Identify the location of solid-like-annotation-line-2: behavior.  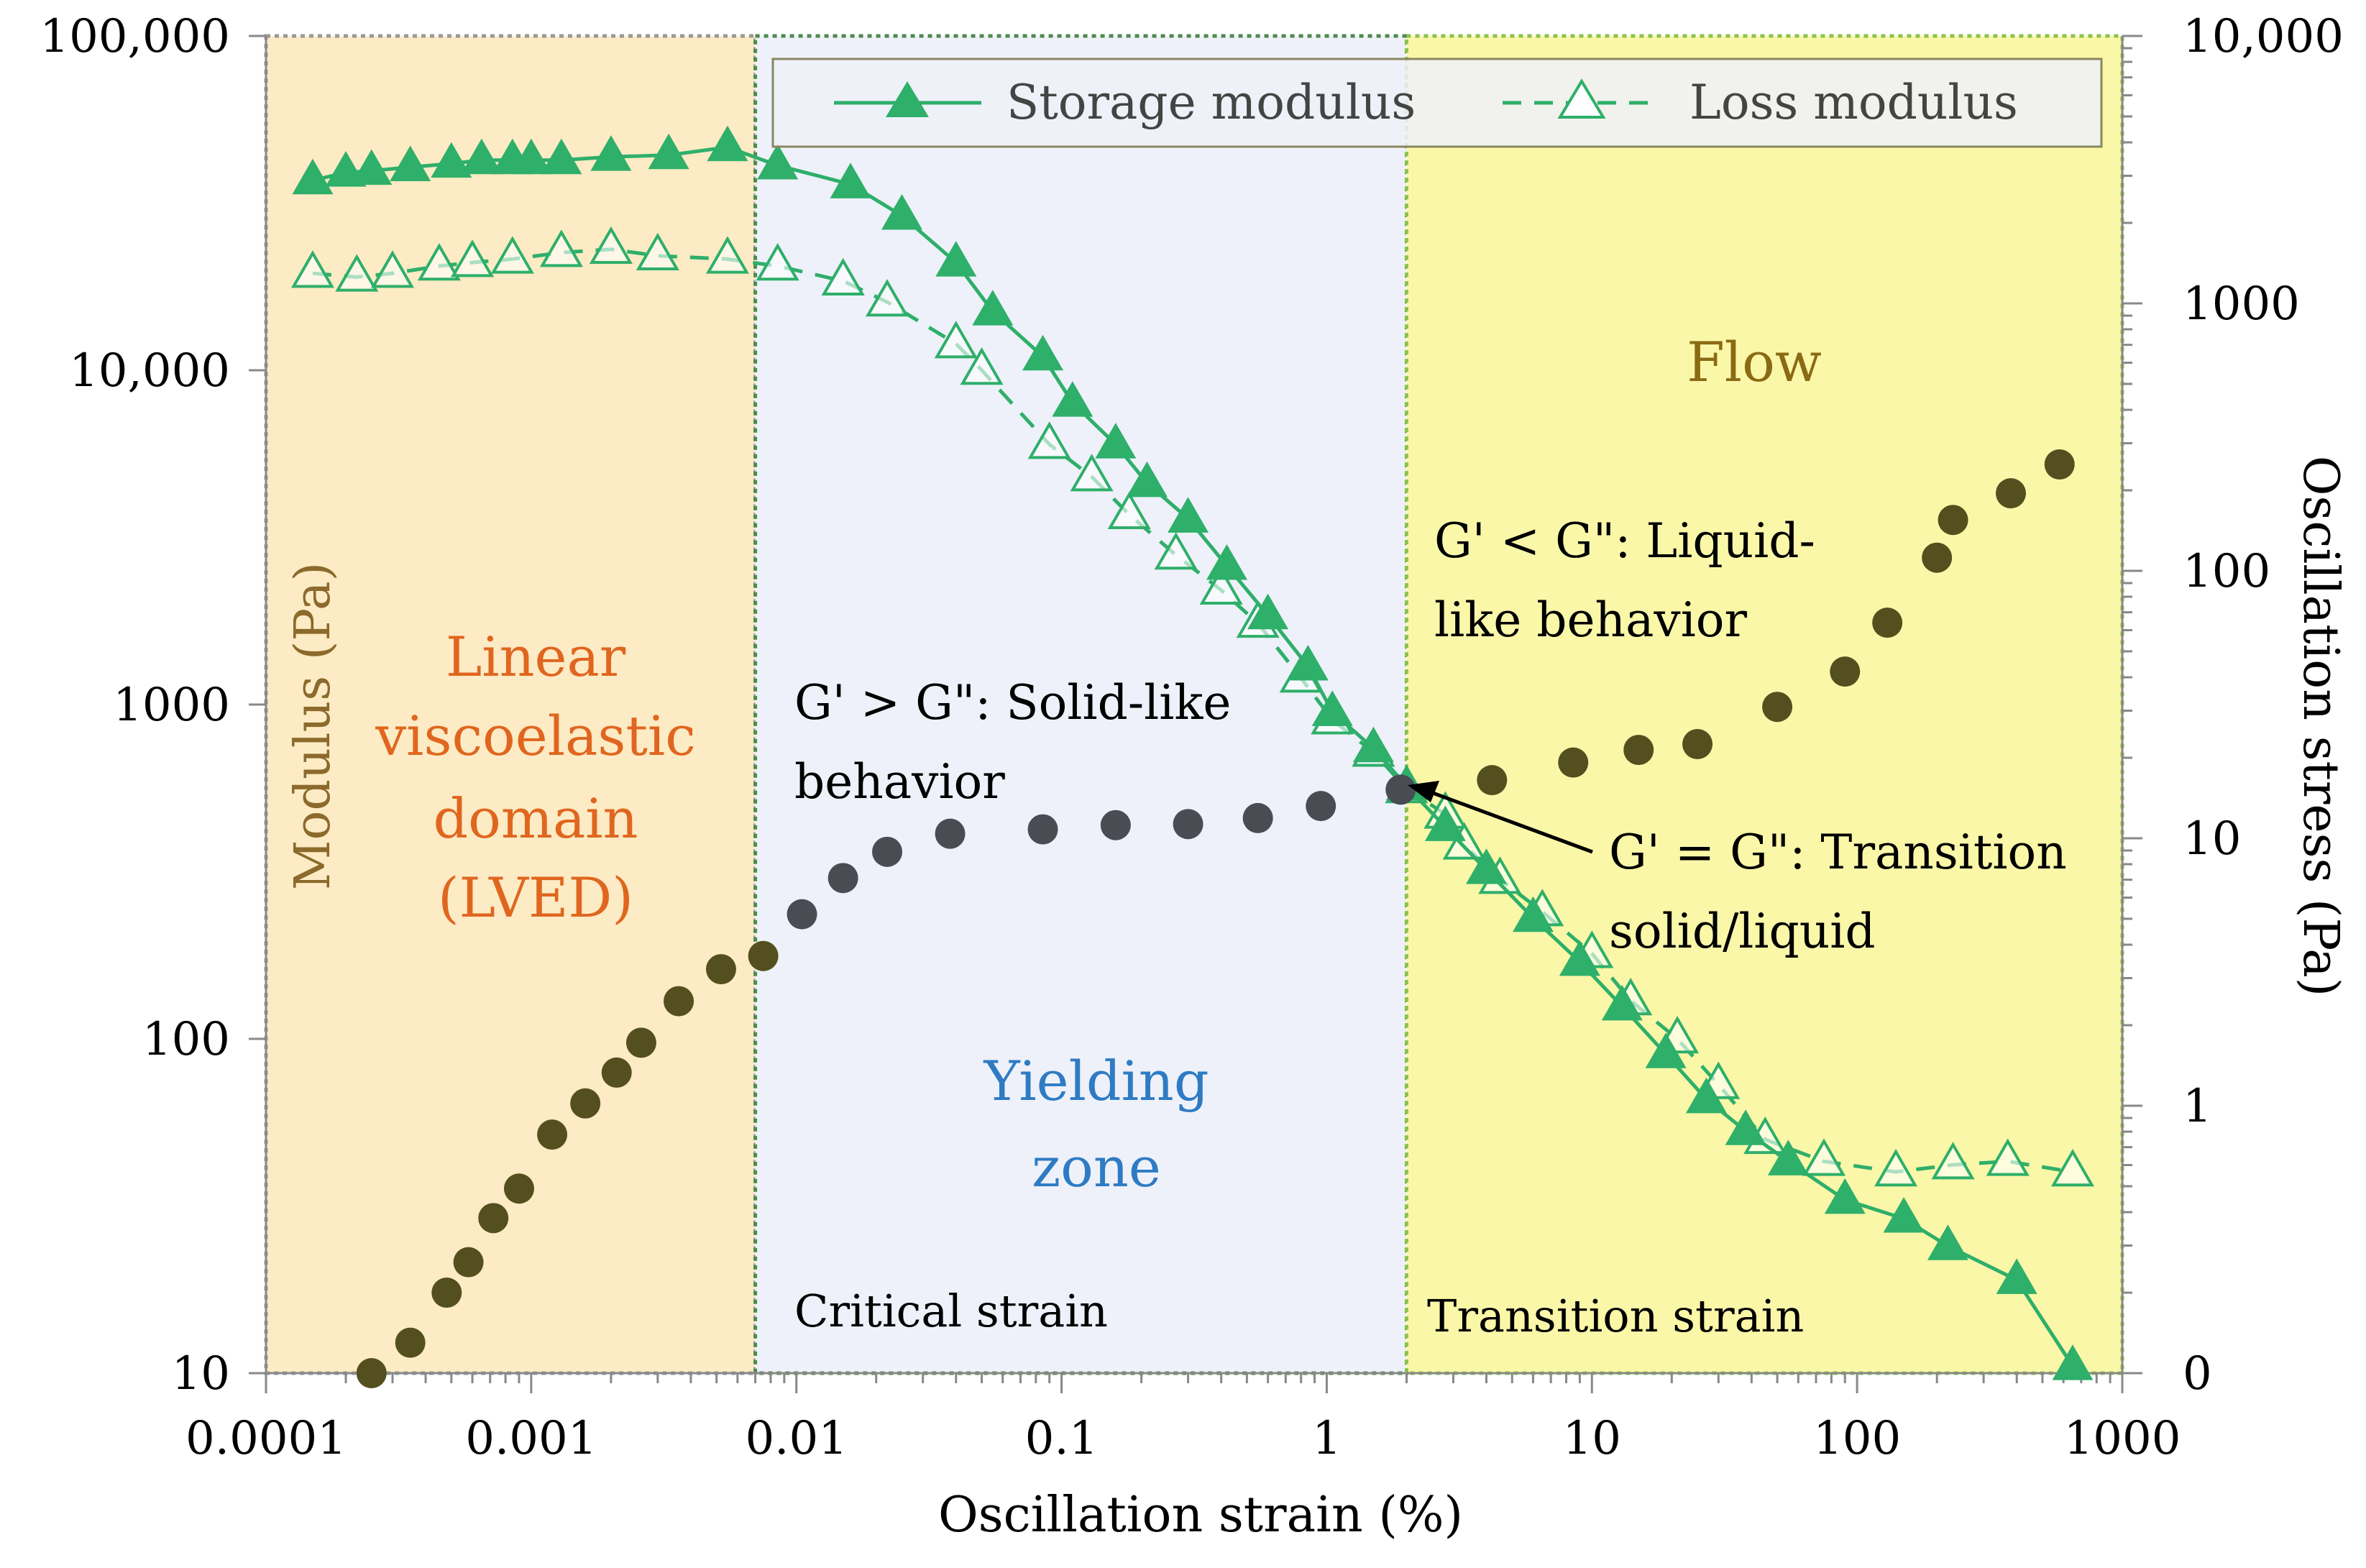
(899, 782).